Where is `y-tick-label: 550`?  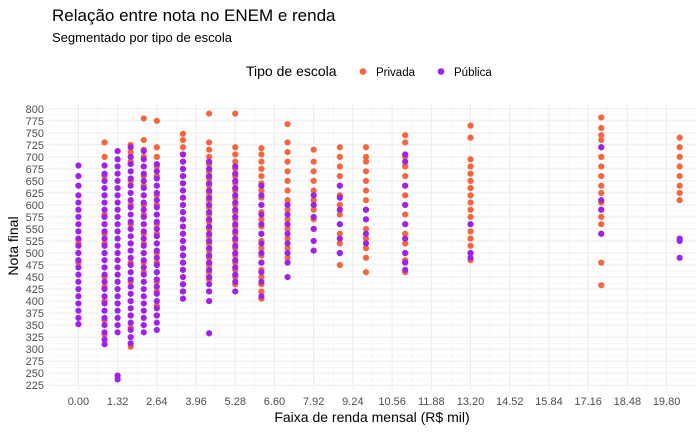 y-tick-label: 550 is located at coordinates (35, 230).